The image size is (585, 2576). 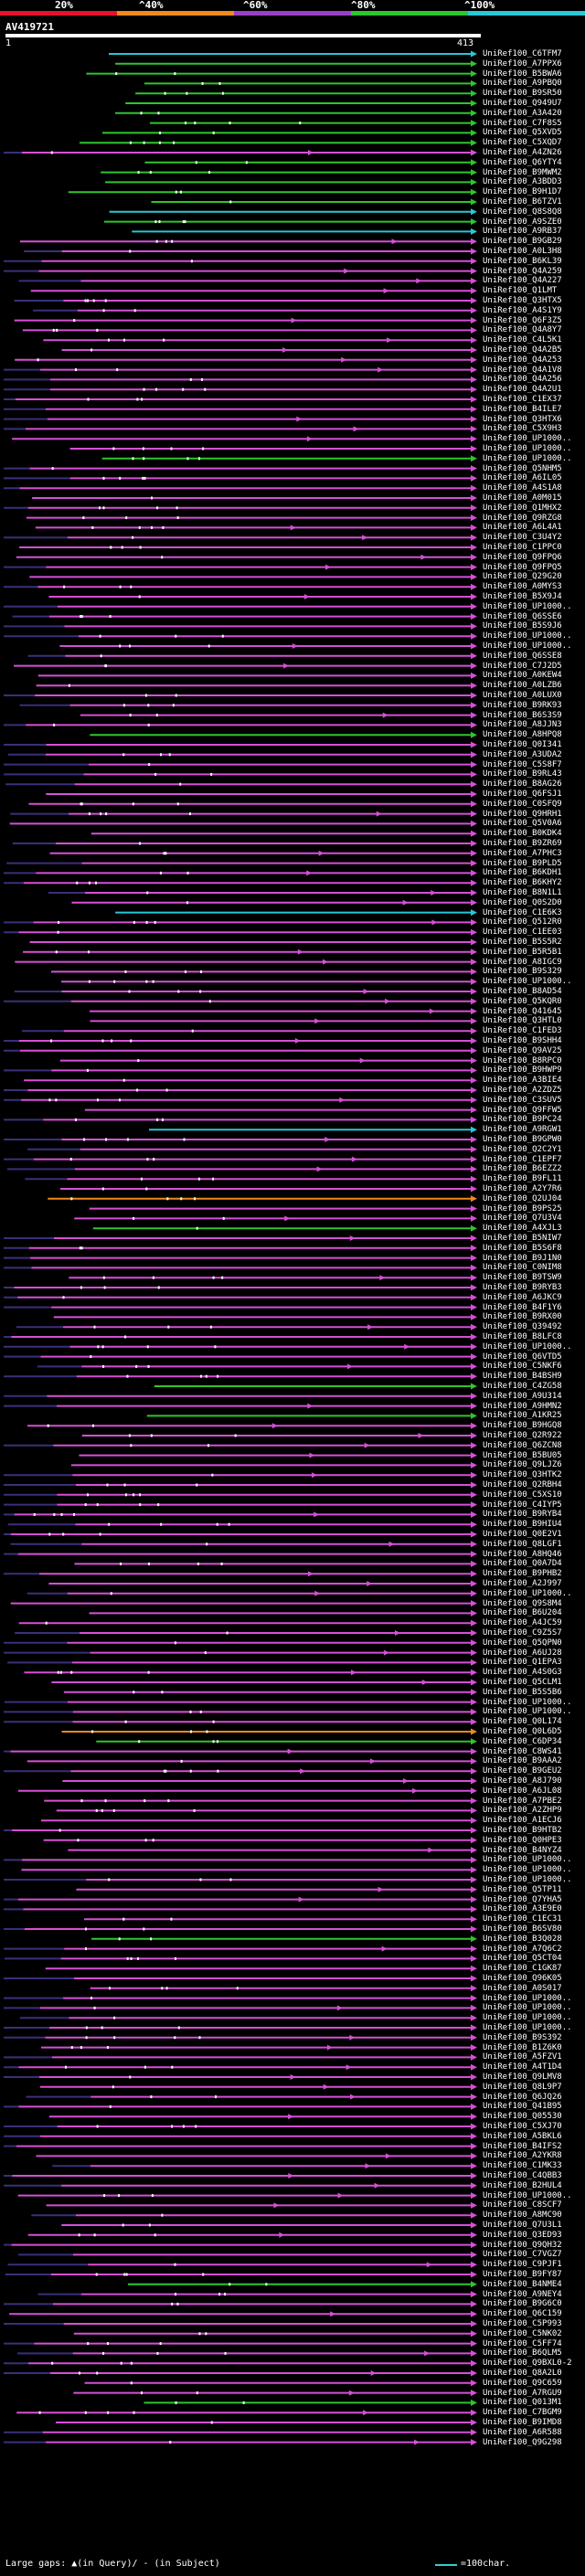 I want to click on hit-label: UniRef100_C8SCF7, so click(x=522, y=2205).